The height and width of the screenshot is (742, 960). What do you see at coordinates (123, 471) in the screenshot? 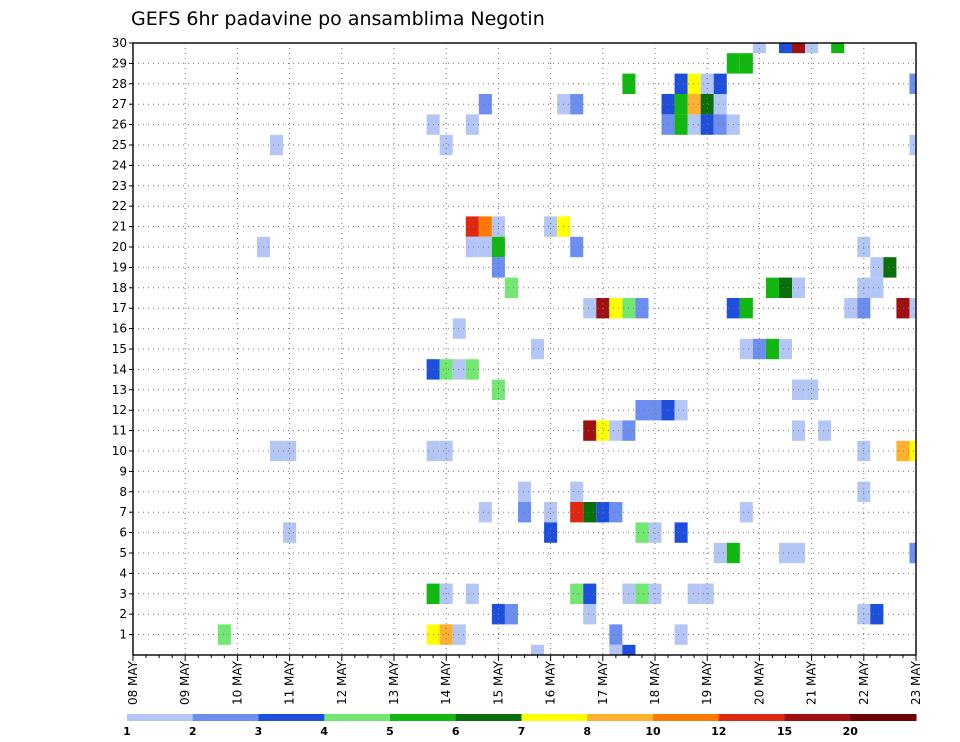
I see `y-tick-label: 9` at bounding box center [123, 471].